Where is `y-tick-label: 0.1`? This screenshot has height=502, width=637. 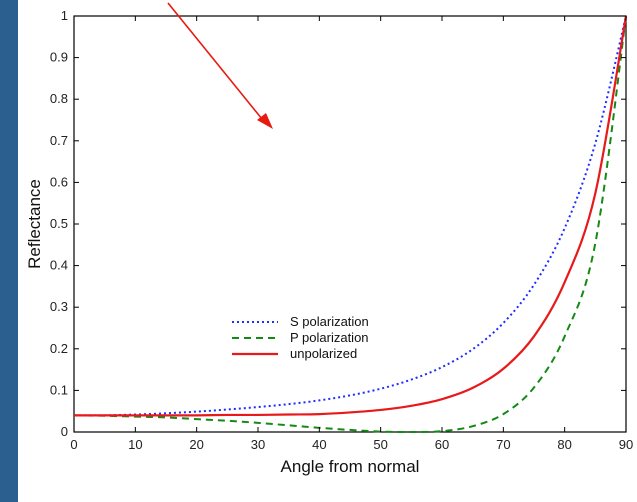
y-tick-label: 0.1 is located at coordinates (59, 389).